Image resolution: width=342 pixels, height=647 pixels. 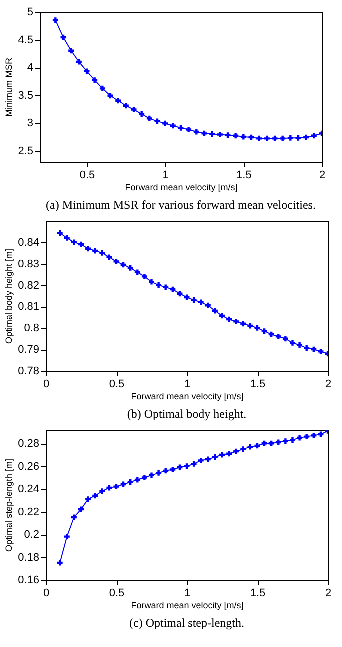 I want to click on text: (a) Minimum MSR for various forward mean velocities., so click(x=181, y=205).